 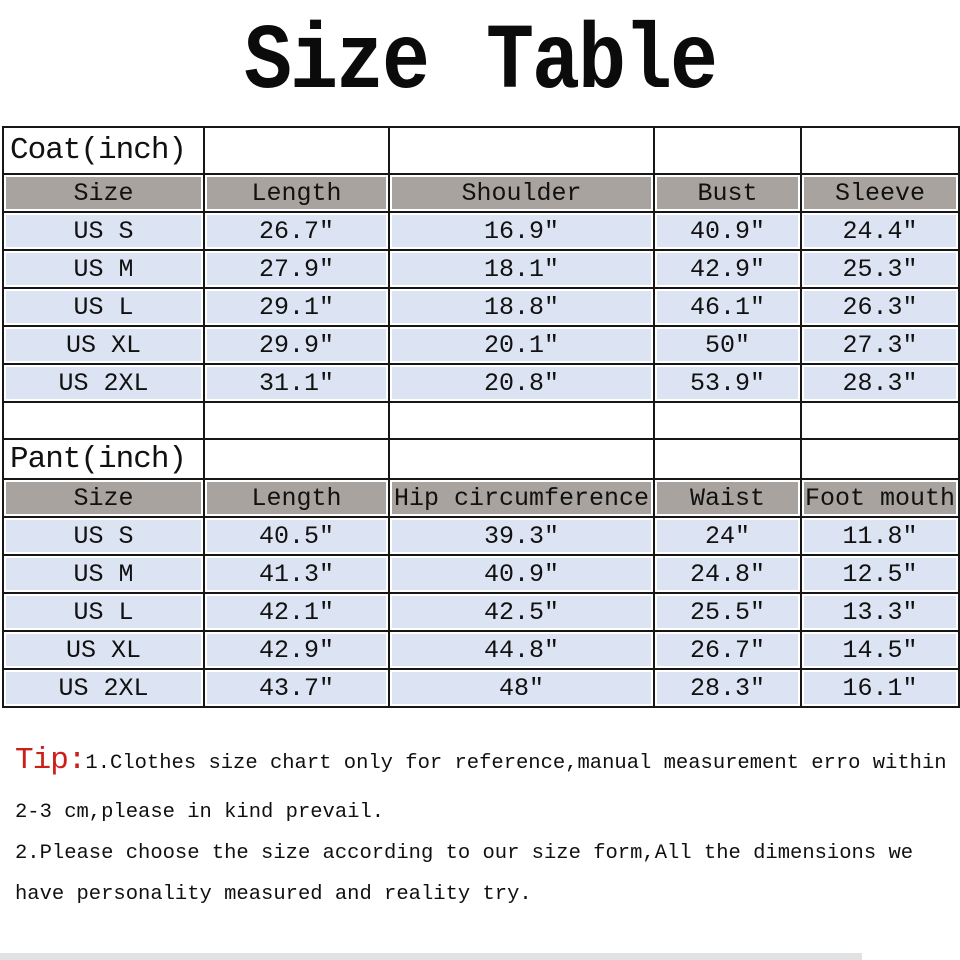 What do you see at coordinates (727, 612) in the screenshot?
I see `table-cell: 25.5″` at bounding box center [727, 612].